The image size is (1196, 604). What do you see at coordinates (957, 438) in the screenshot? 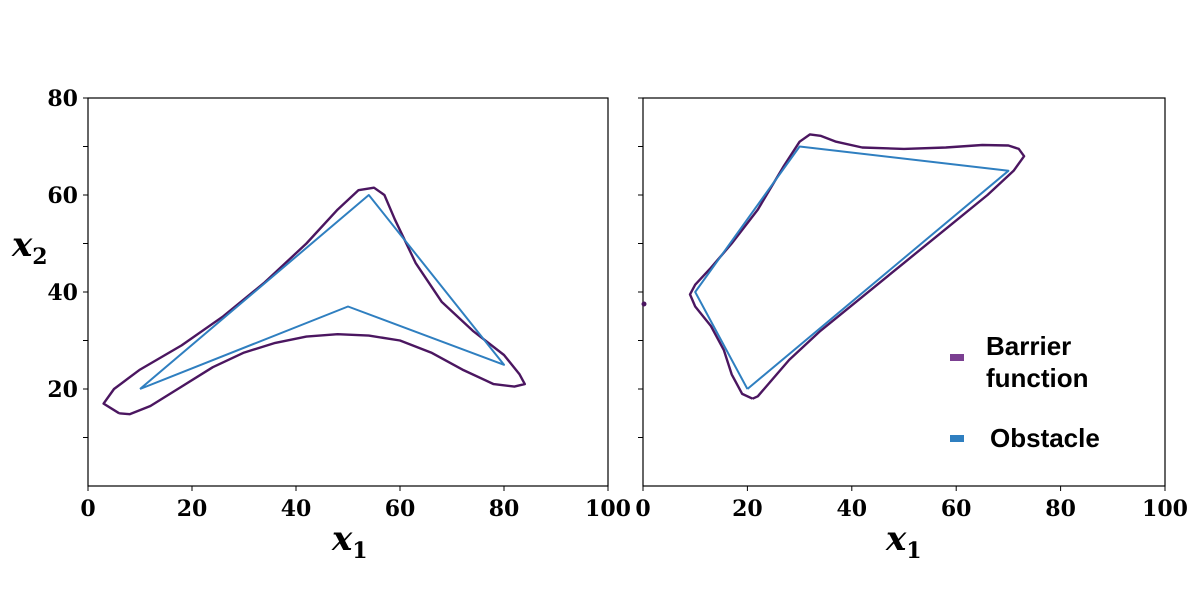
I see `legend-swatch-obstacle` at bounding box center [957, 438].